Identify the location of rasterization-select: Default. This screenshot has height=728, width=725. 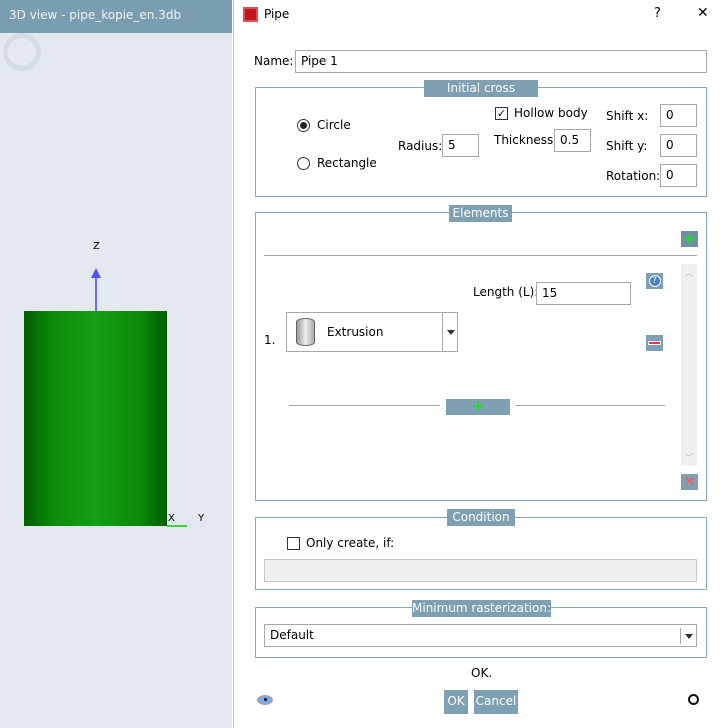
(480, 635).